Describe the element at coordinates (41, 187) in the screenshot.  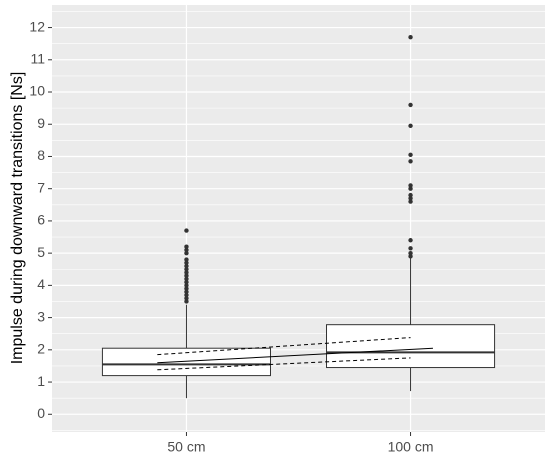
I see `y-tick-label: 7` at that location.